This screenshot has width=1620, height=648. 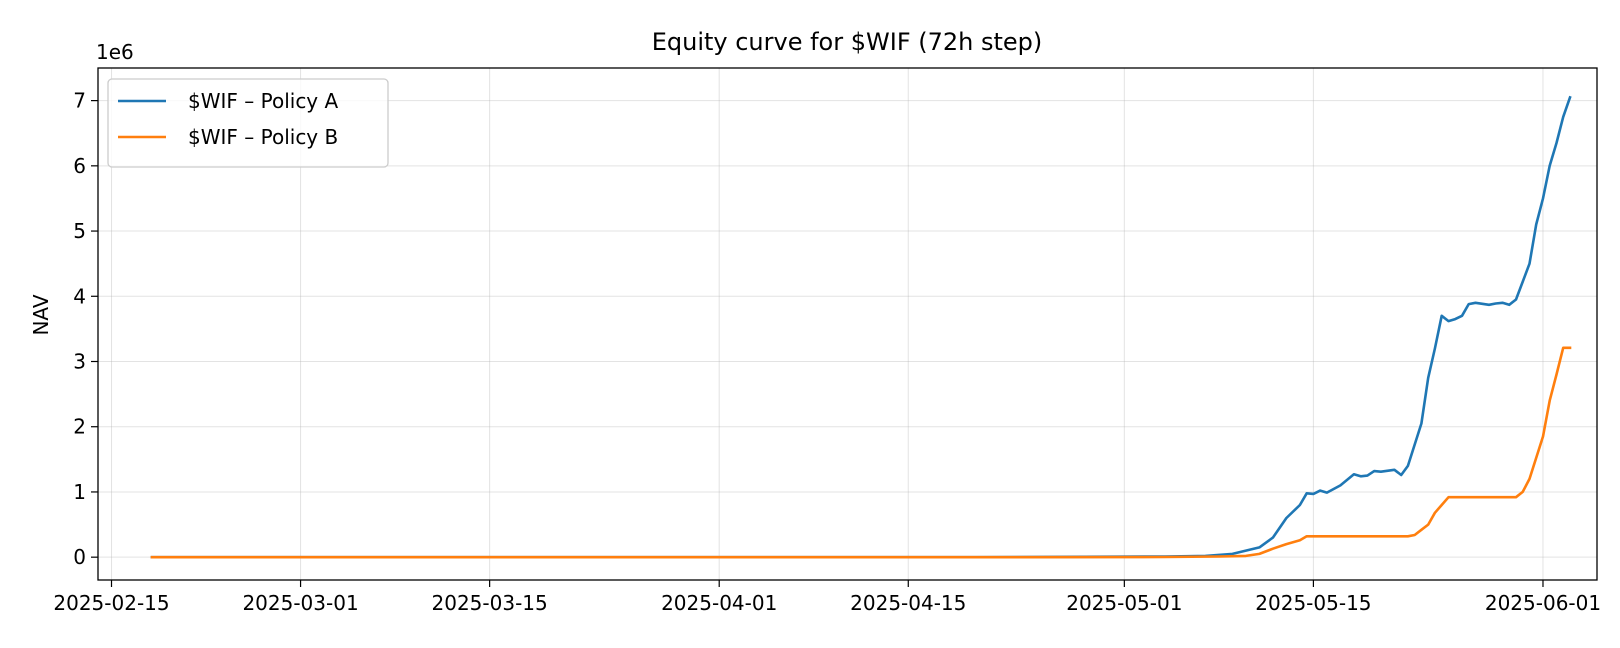 What do you see at coordinates (490, 603) in the screenshot?
I see `x-tick-label: 2025-03-15` at bounding box center [490, 603].